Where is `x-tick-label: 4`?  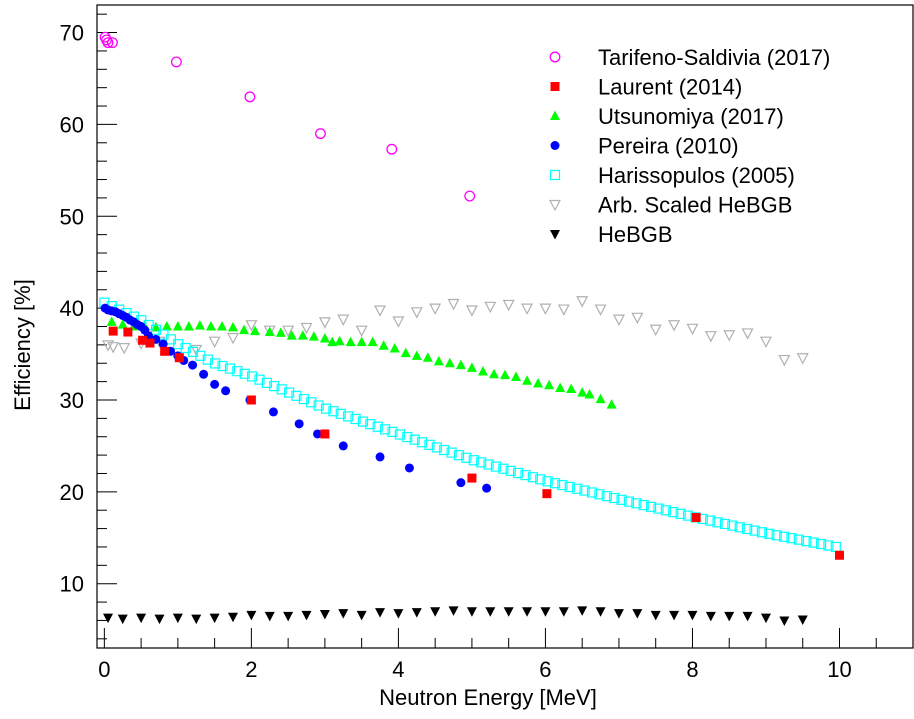 x-tick-label: 4 is located at coordinates (398, 669).